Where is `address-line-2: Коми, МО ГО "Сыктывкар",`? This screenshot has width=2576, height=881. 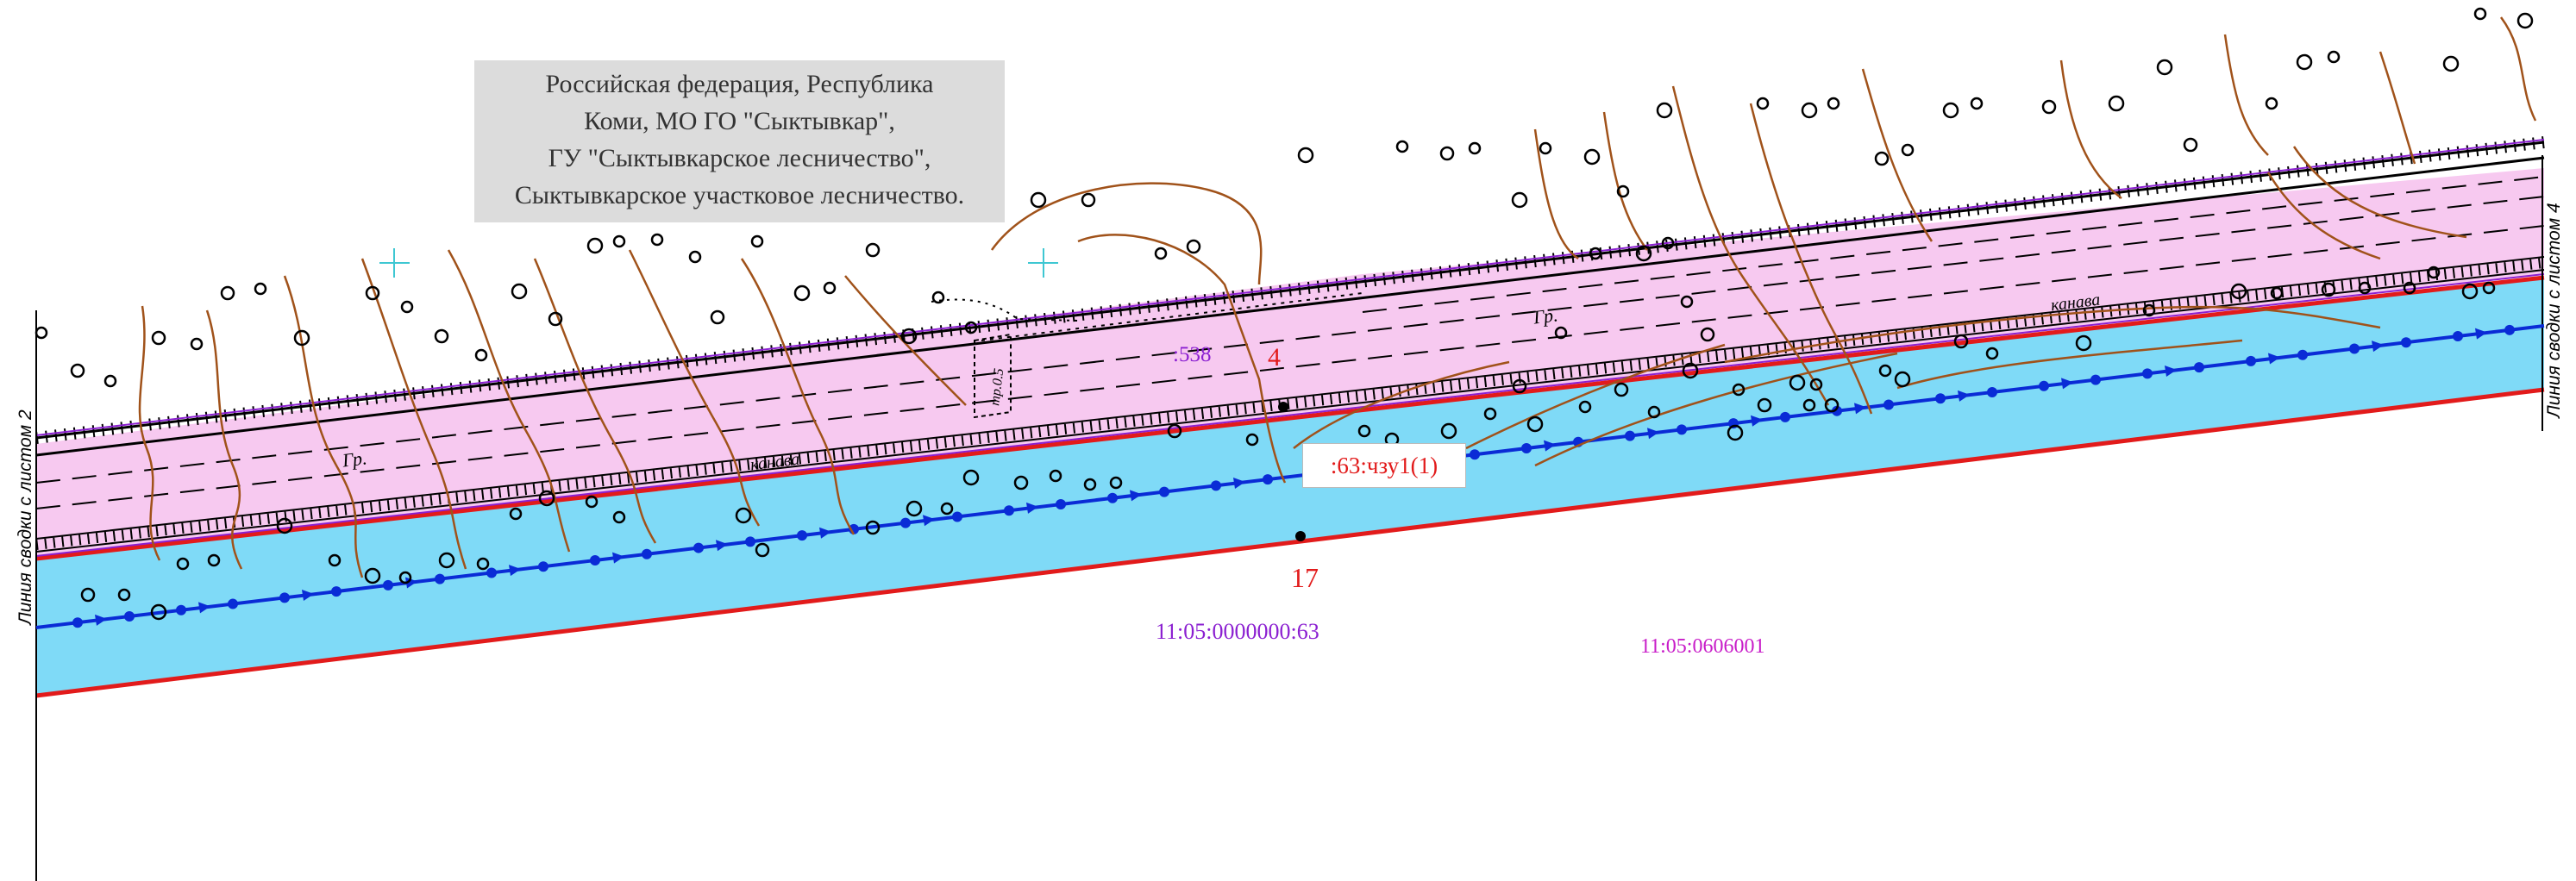 address-line-2: Коми, МО ГО "Сыктывкар", is located at coordinates (739, 121).